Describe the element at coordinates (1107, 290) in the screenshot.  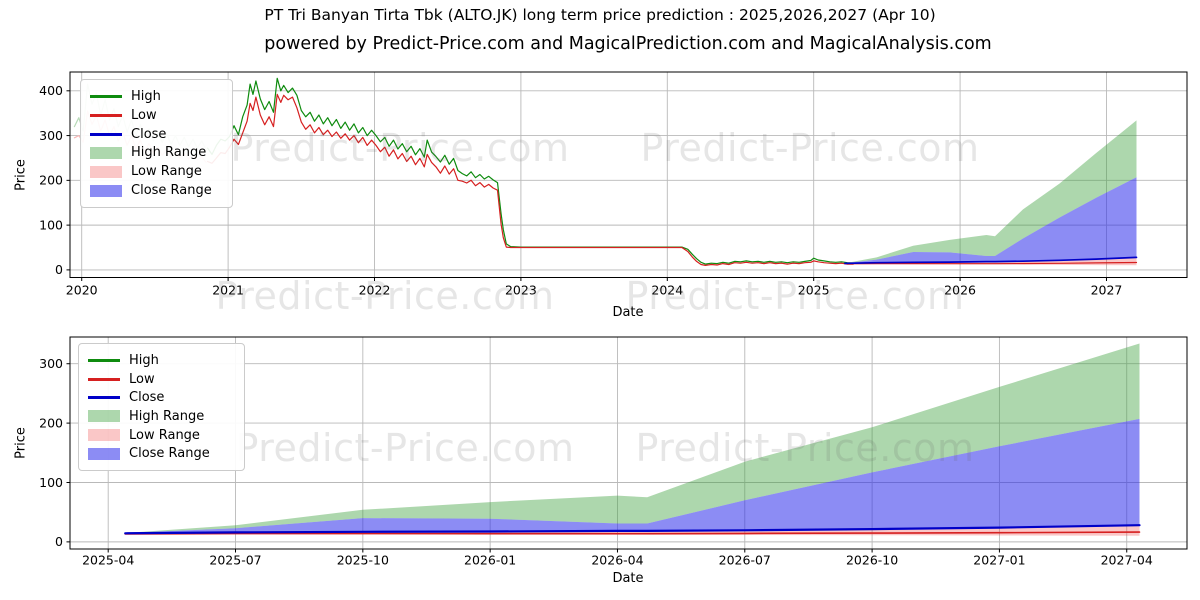
I see `x-tick-label: 2027` at that location.